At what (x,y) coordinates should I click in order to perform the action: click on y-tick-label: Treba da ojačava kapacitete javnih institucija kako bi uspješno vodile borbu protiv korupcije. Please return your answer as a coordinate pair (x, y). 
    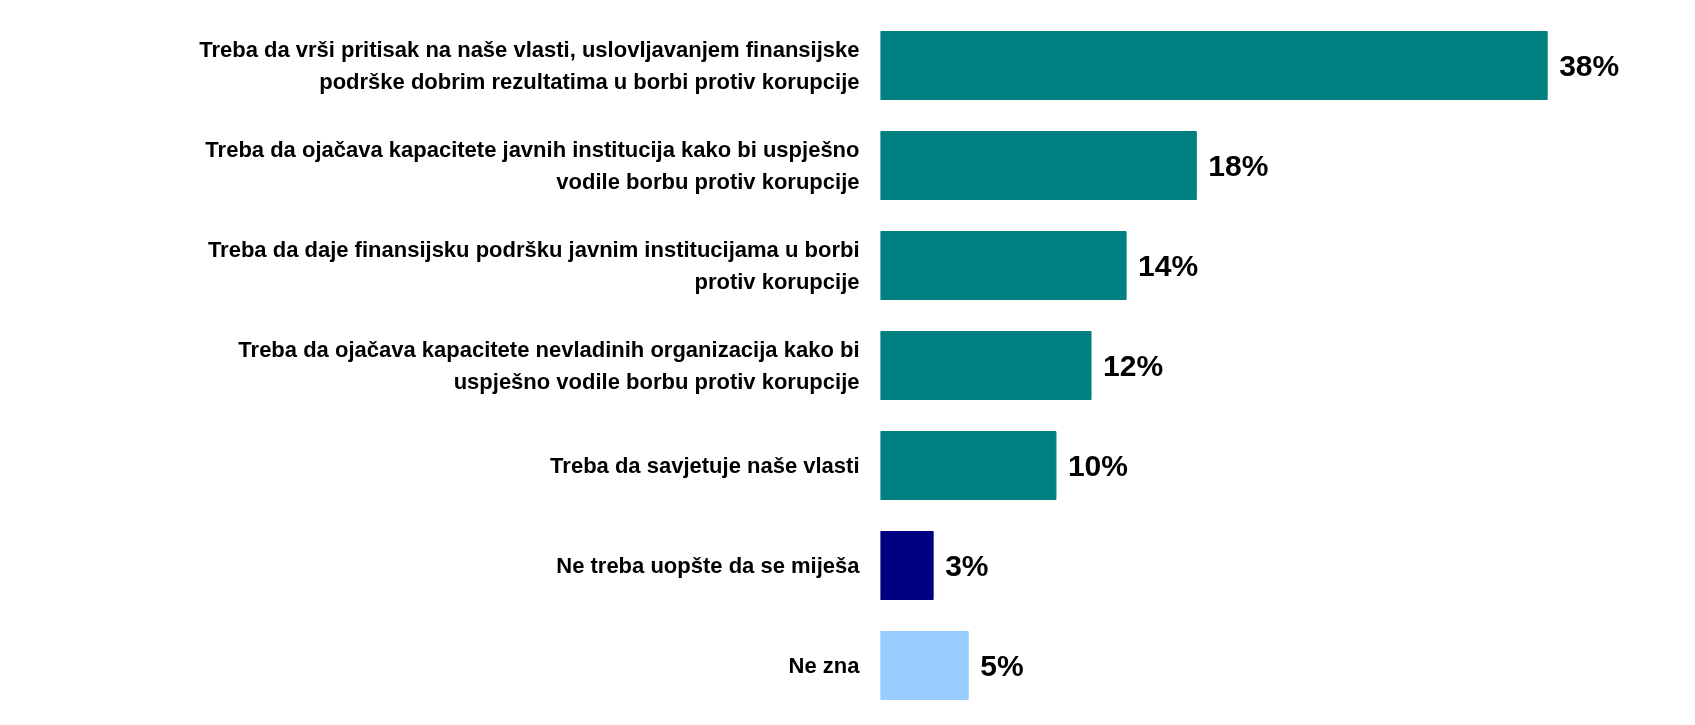
    Looking at the image, I should click on (532, 165).